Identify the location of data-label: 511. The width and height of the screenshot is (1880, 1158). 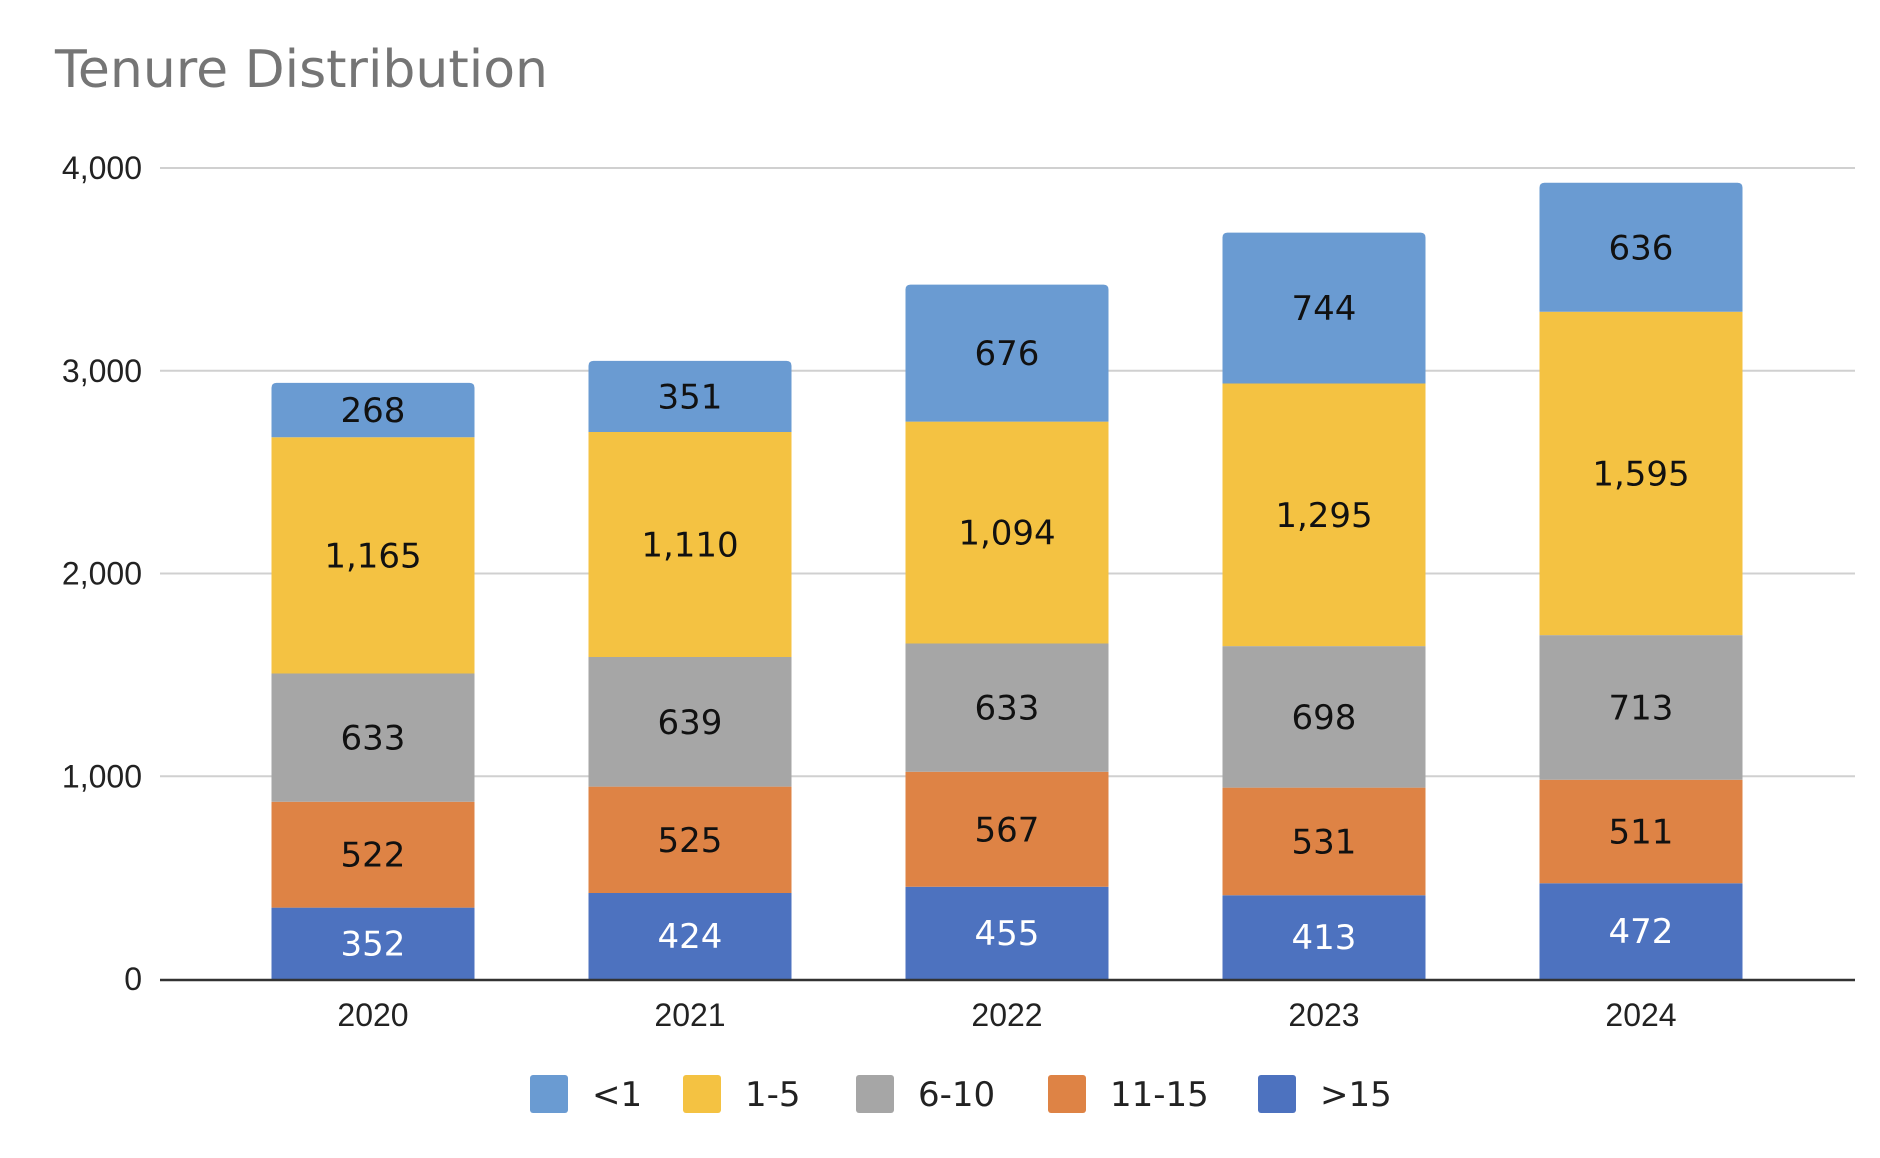
(1641, 832).